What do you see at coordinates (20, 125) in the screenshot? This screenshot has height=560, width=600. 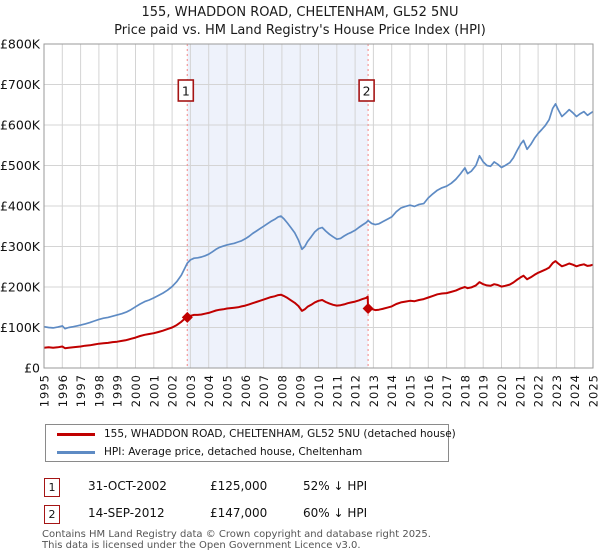 I see `y-axis-tick-label: £600K` at bounding box center [20, 125].